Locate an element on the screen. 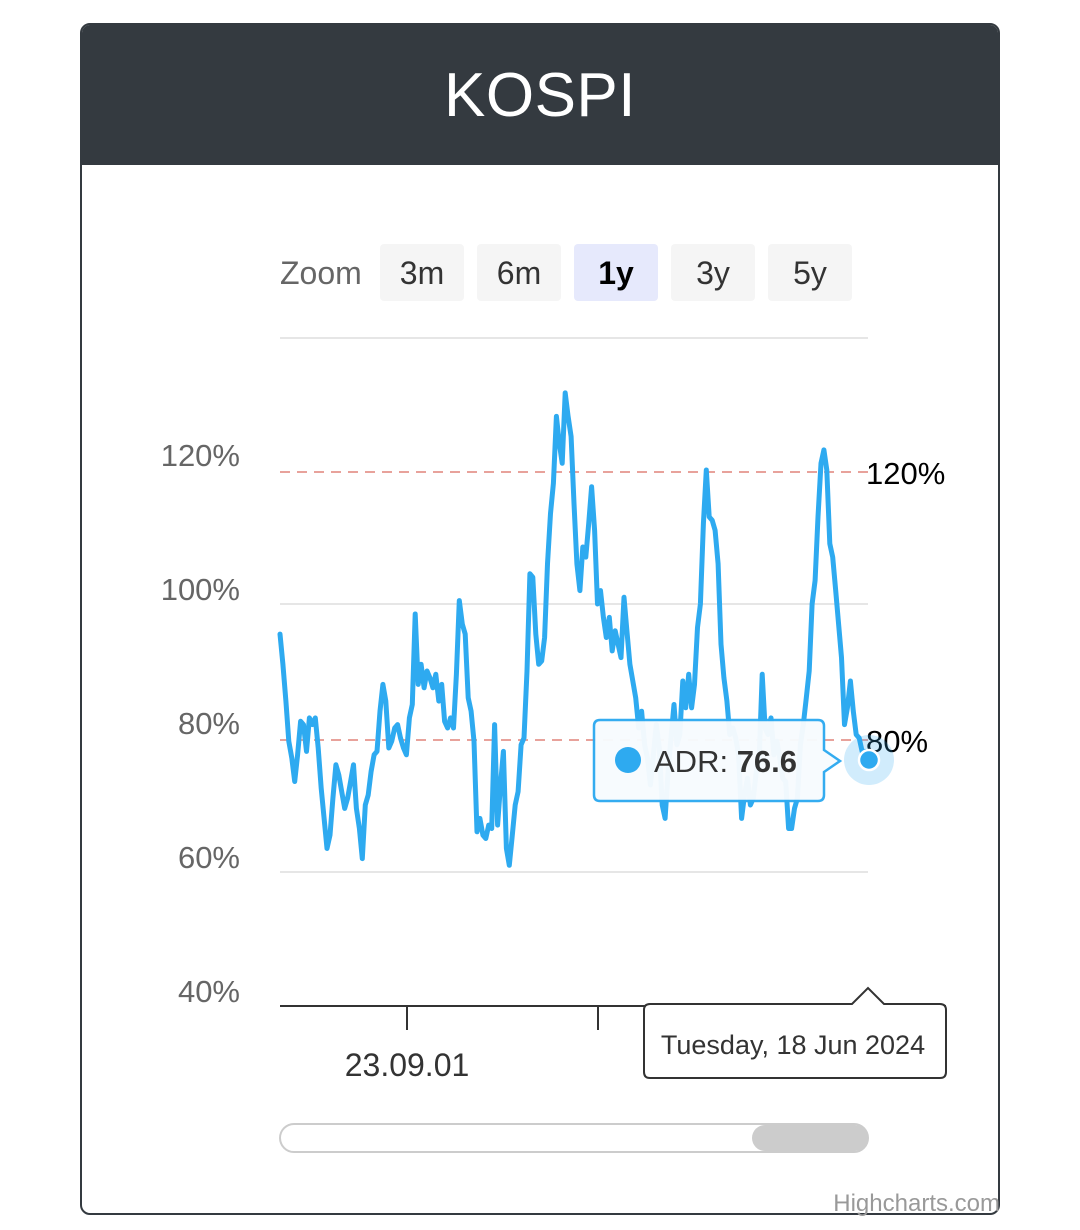 Image resolution: width=1080 pixels, height=1230 pixels. tooltip-colon: : is located at coordinates (727, 761).